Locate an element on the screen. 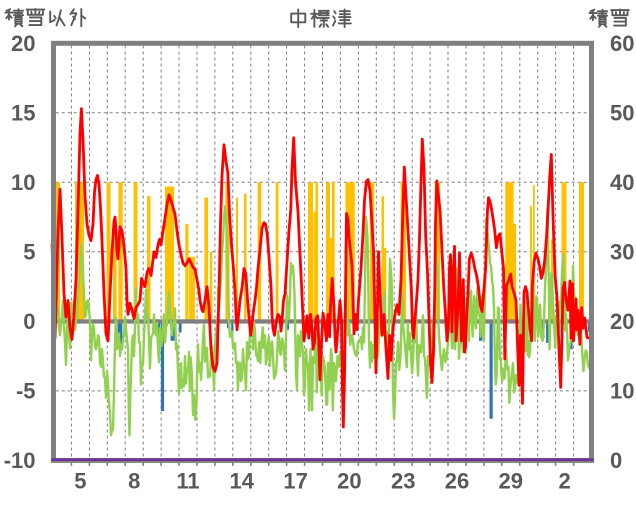 Image resolution: width=636 pixels, height=506 pixels. svg-text: 15 is located at coordinates (23, 113).